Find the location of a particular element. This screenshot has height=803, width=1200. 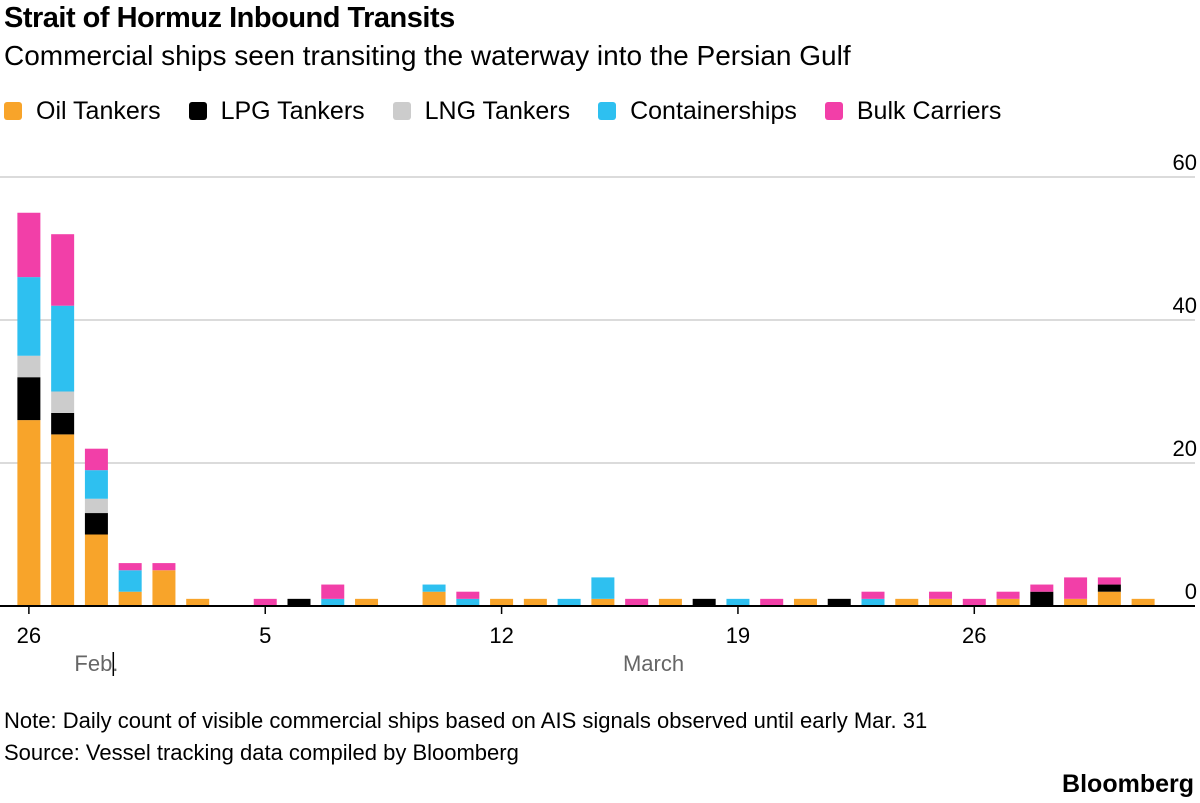

x-tick-label: 19 is located at coordinates (738, 635).